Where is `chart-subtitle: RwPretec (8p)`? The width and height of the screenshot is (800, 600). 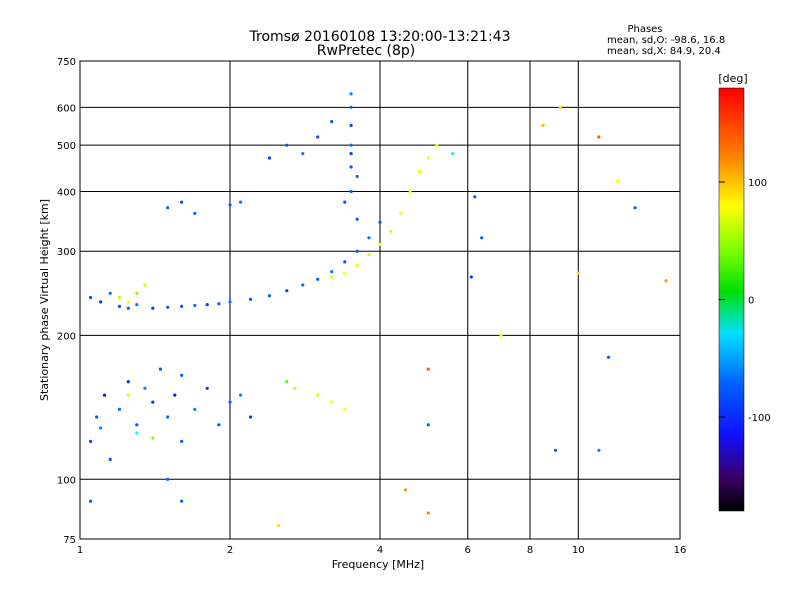 chart-subtitle: RwPretec (8p) is located at coordinates (366, 51).